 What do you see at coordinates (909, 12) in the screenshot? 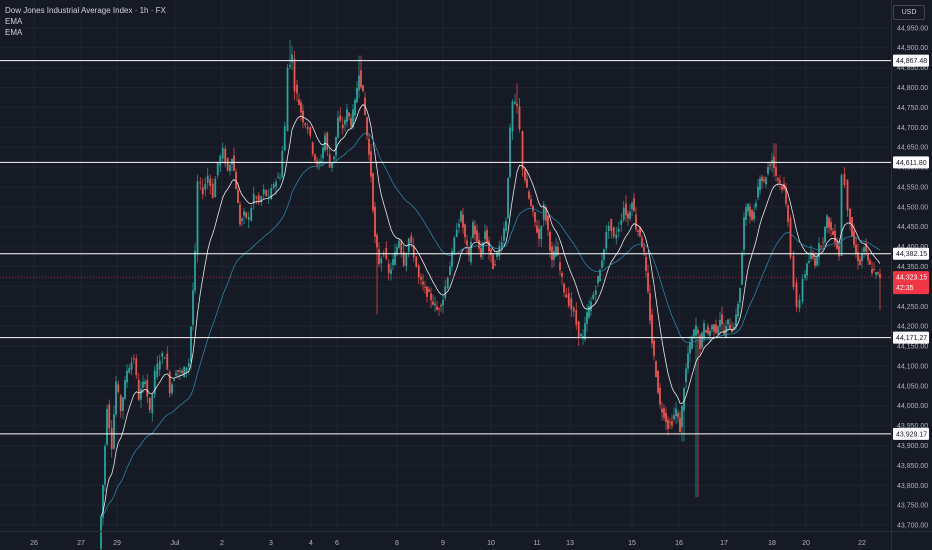
I see `currency-label: USD` at bounding box center [909, 12].